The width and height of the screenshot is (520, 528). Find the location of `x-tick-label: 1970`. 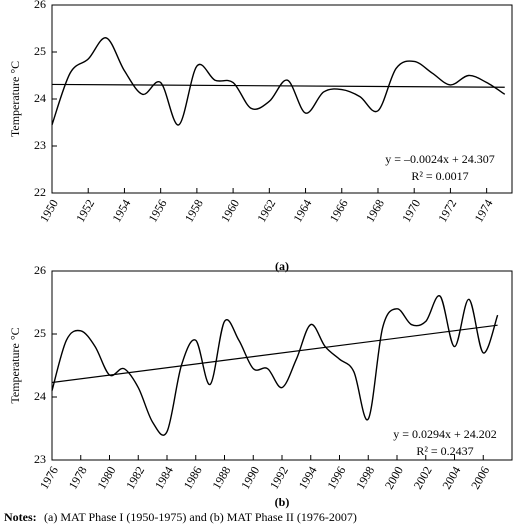

x-tick-label: 1970 is located at coordinates (411, 211).